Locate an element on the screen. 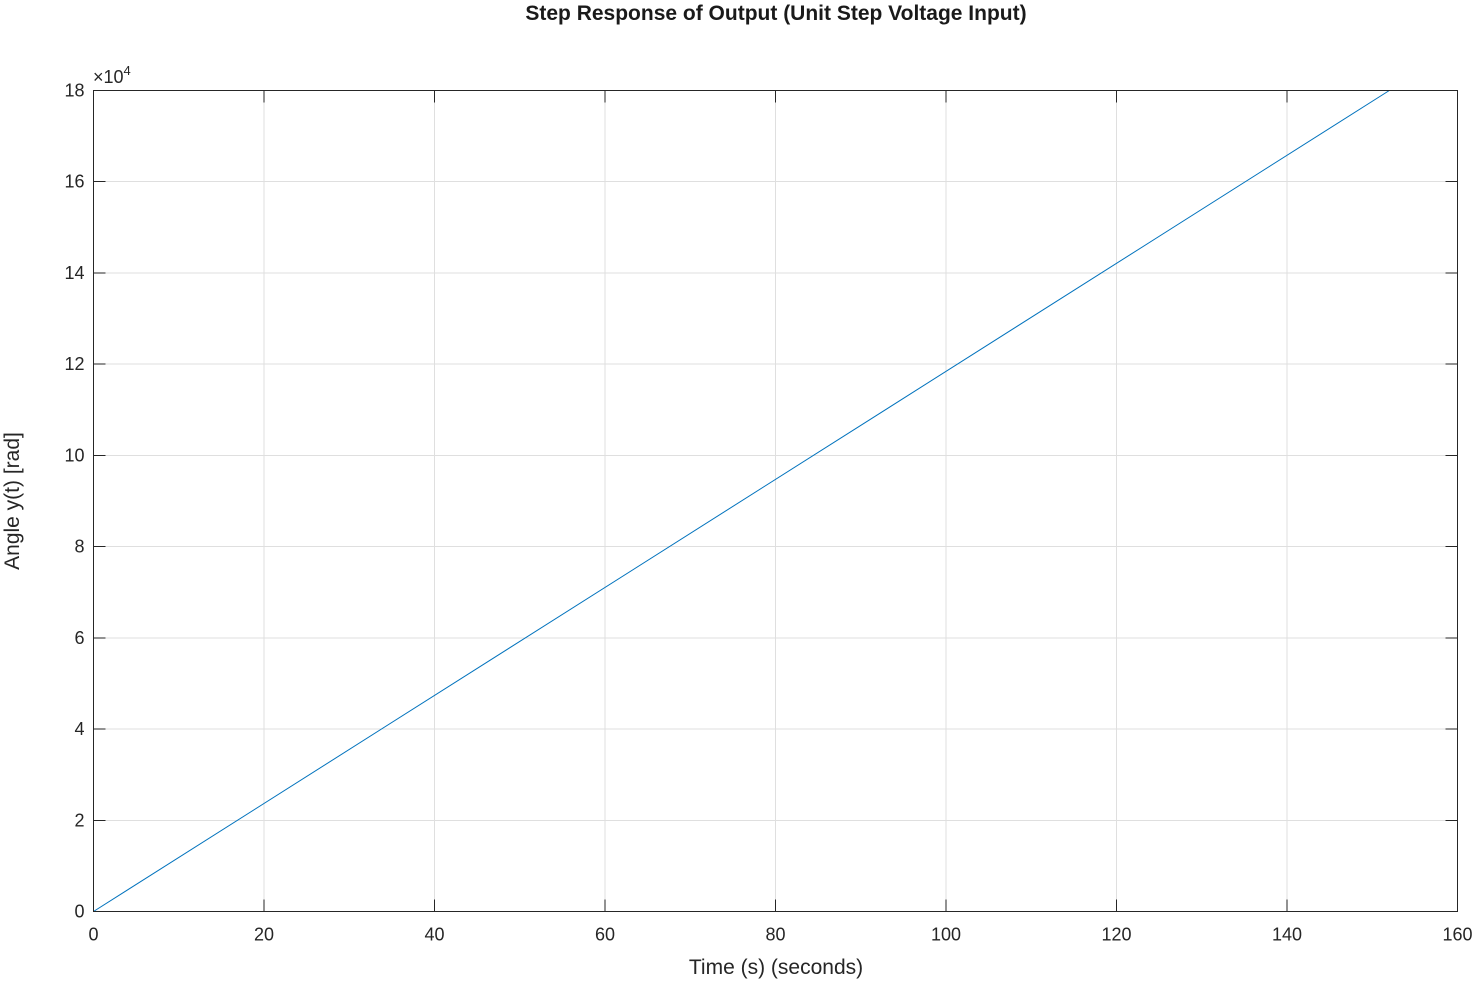  x-tick-label: 100 is located at coordinates (946, 935).